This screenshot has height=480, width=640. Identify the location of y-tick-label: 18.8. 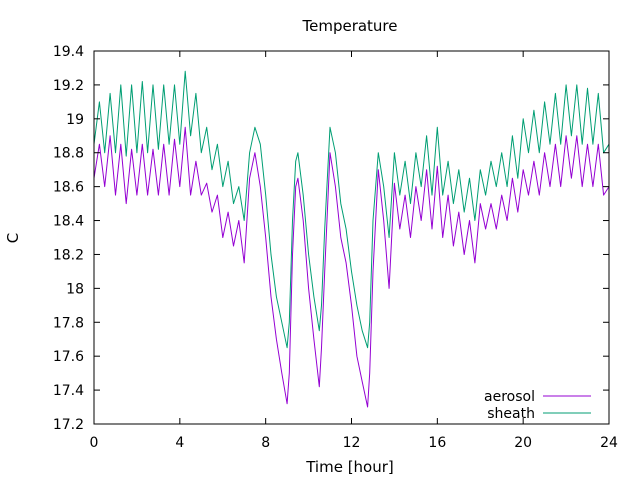
(68, 154).